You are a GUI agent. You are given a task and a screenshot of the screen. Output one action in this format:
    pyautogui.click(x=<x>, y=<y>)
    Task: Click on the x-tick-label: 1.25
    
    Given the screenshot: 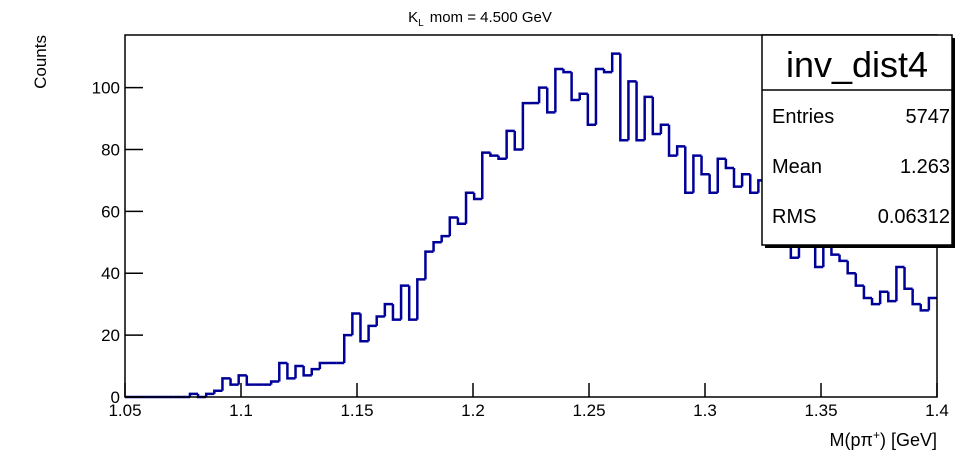 What is the action you would take?
    pyautogui.click(x=588, y=410)
    